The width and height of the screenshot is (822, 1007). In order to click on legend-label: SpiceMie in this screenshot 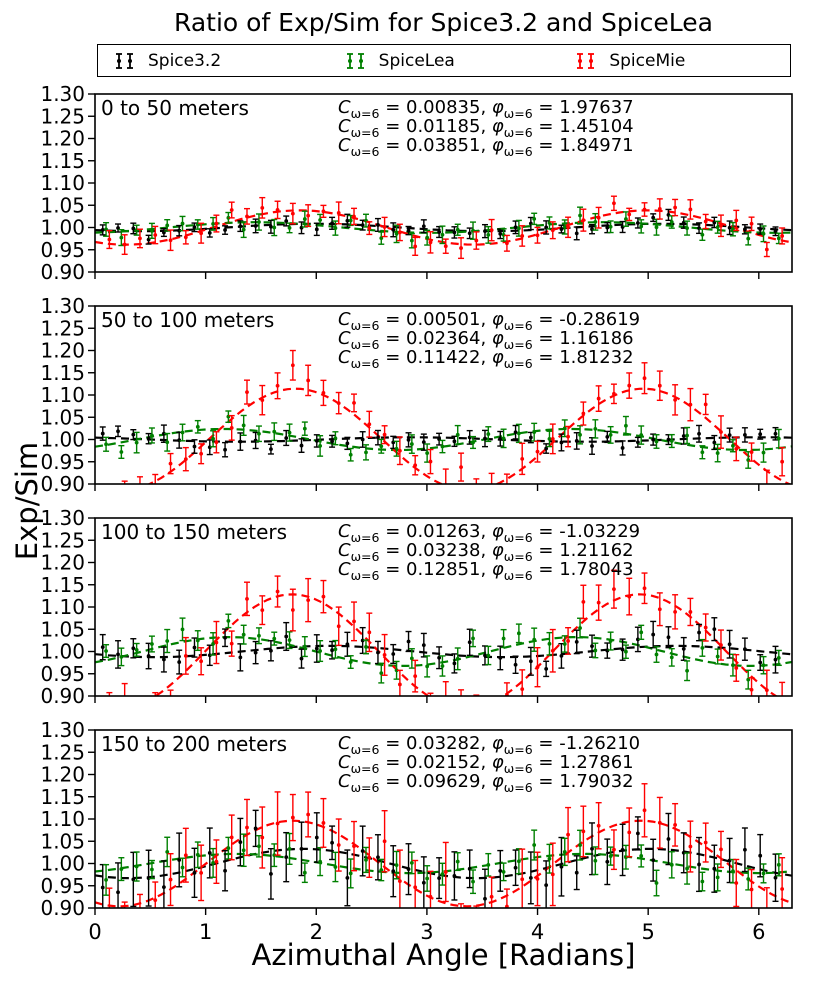, I will do `click(647, 60)`.